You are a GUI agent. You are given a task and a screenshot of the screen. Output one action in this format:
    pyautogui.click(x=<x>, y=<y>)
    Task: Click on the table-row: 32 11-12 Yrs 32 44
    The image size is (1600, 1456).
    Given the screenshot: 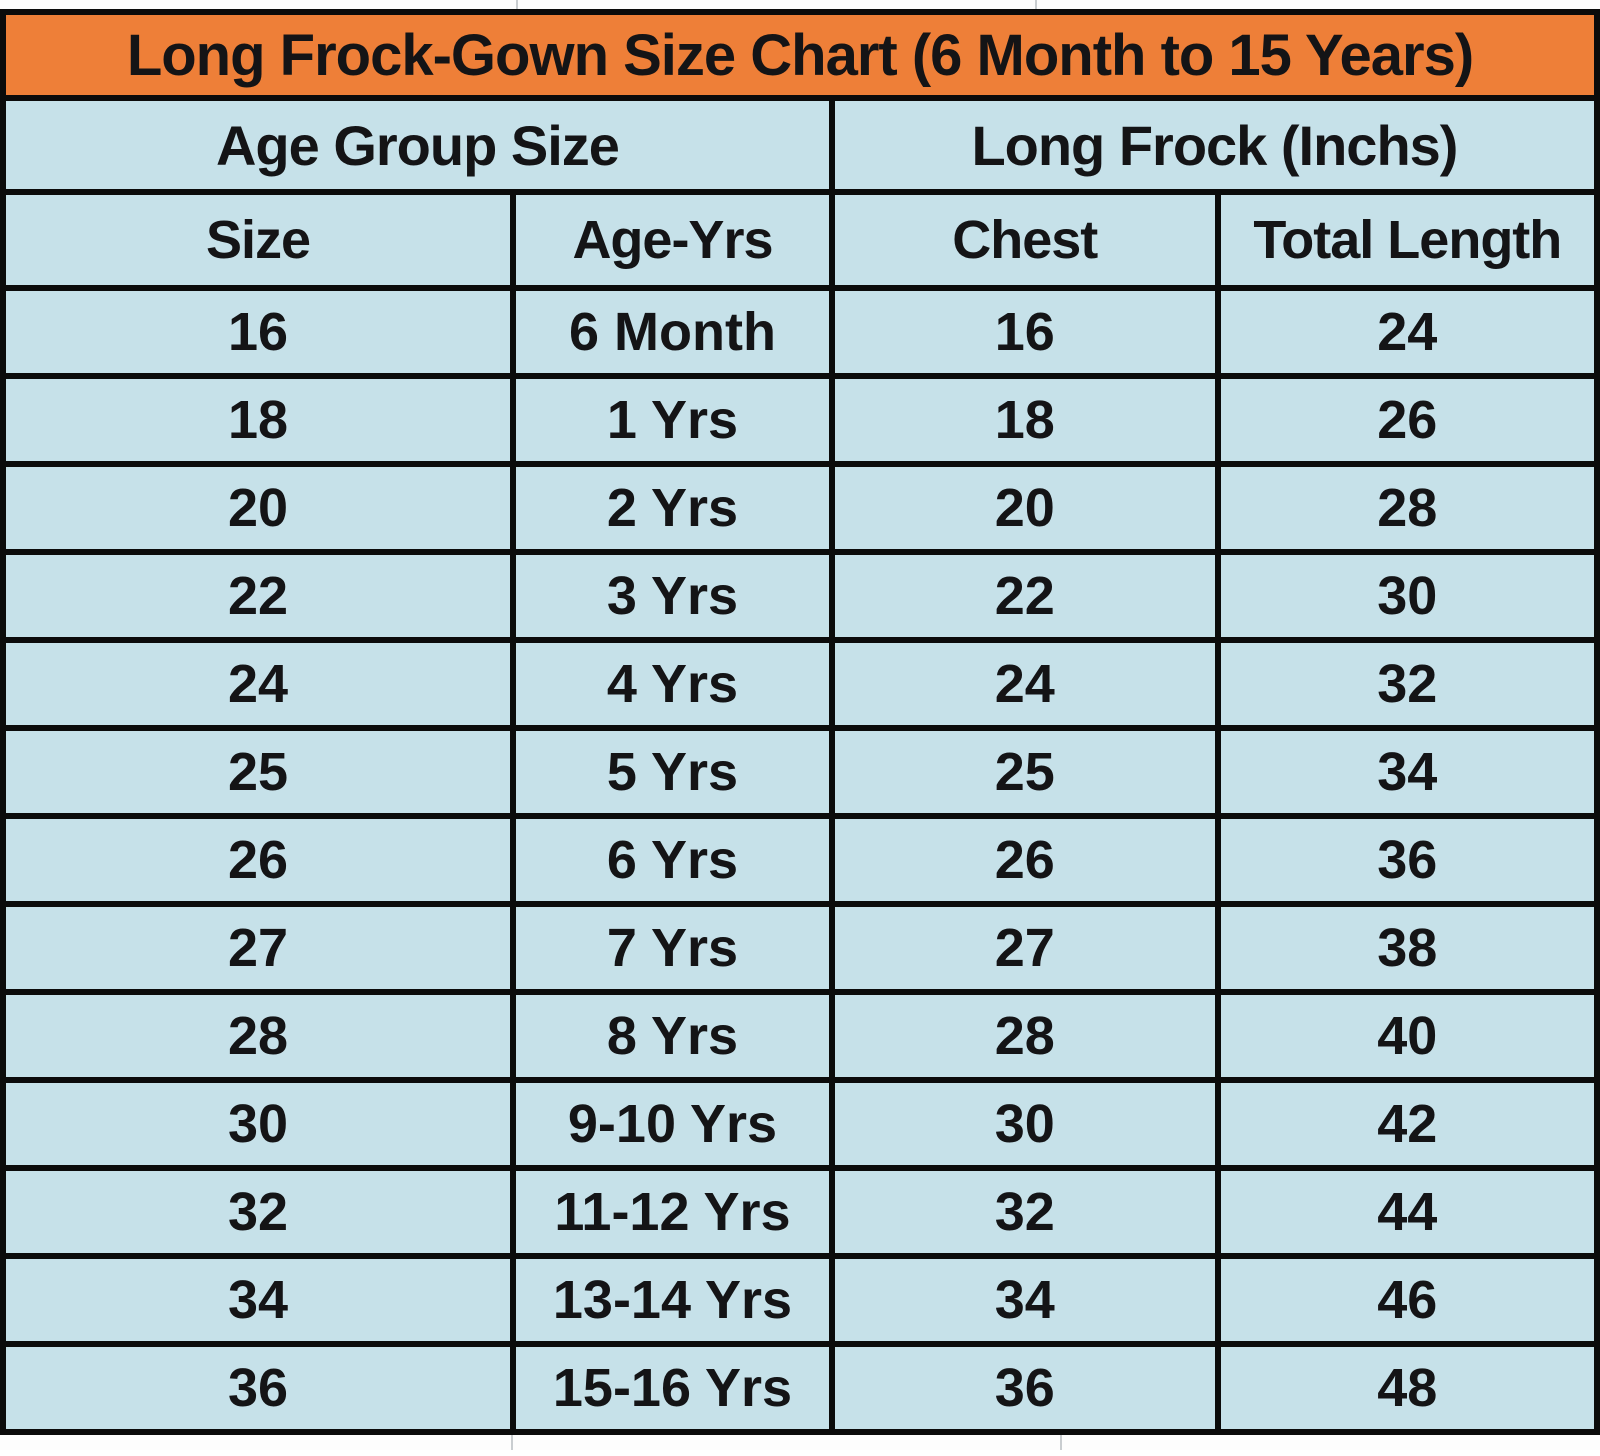 What is the action you would take?
    pyautogui.click(x=800, y=1212)
    